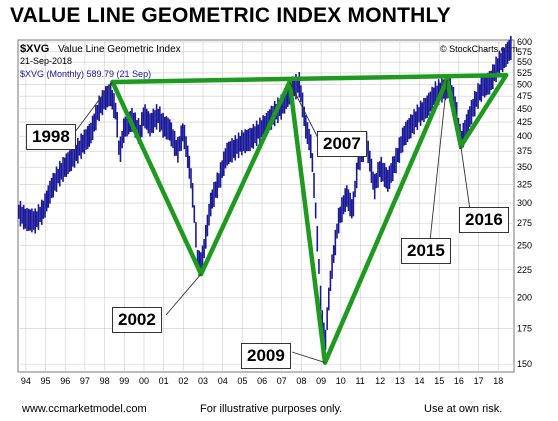 Image resolution: width=558 pixels, height=421 pixels. Describe the element at coordinates (524, 136) in the screenshot. I see `y-tick-label: 400` at that location.